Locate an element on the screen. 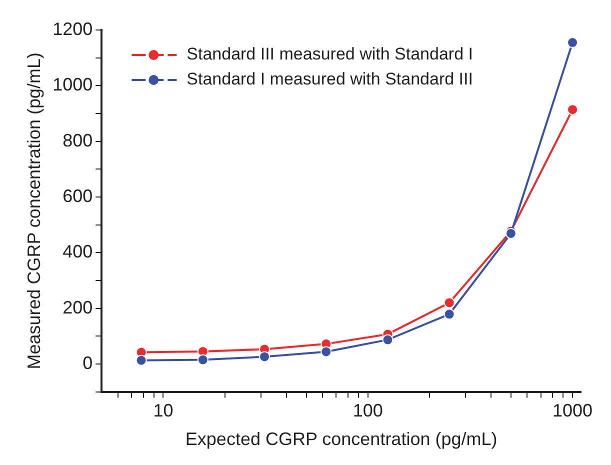  y-tick-label: 600 is located at coordinates (77, 196).